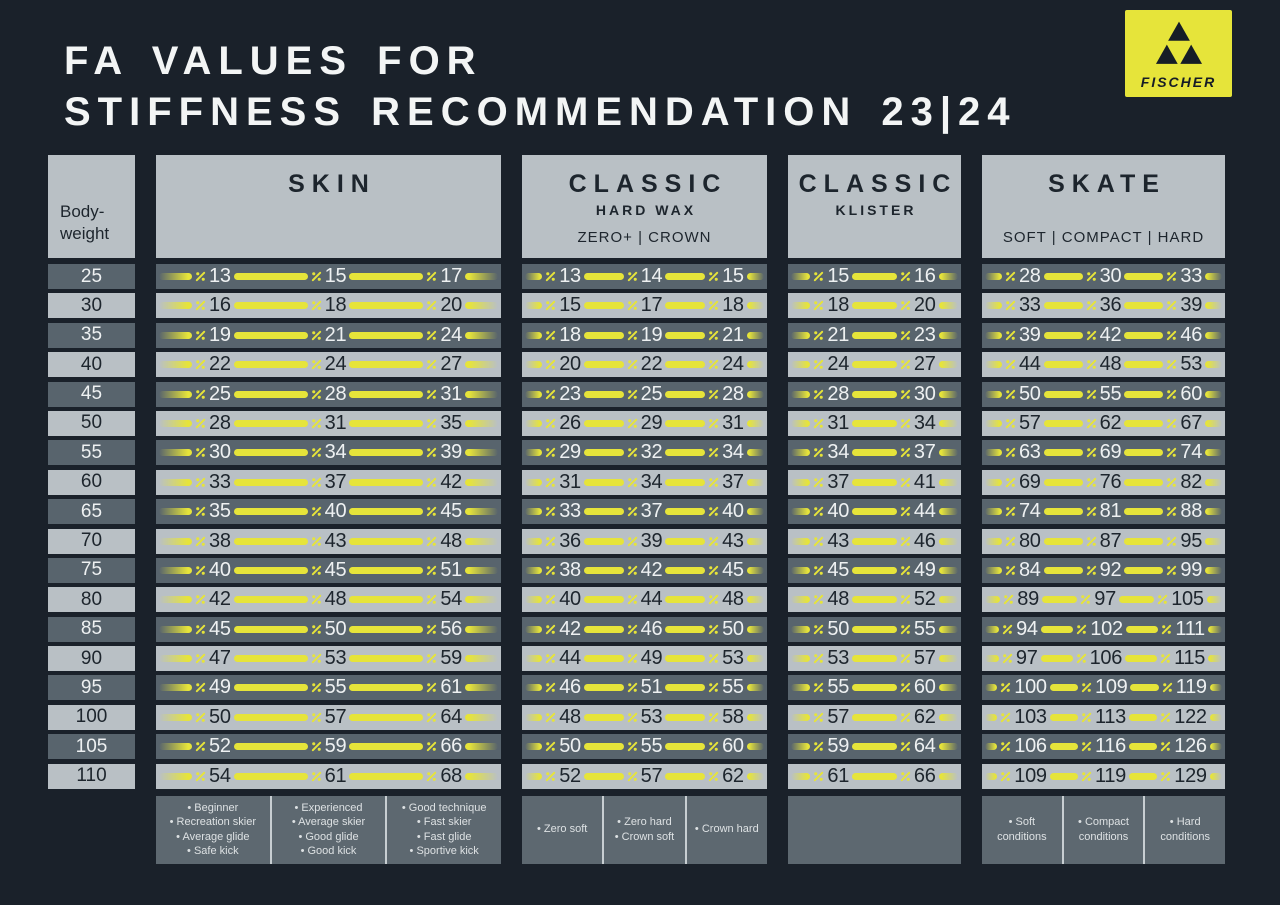 This screenshot has height=905, width=1280. Describe the element at coordinates (1191, 540) in the screenshot. I see `fa-number: 95` at that location.